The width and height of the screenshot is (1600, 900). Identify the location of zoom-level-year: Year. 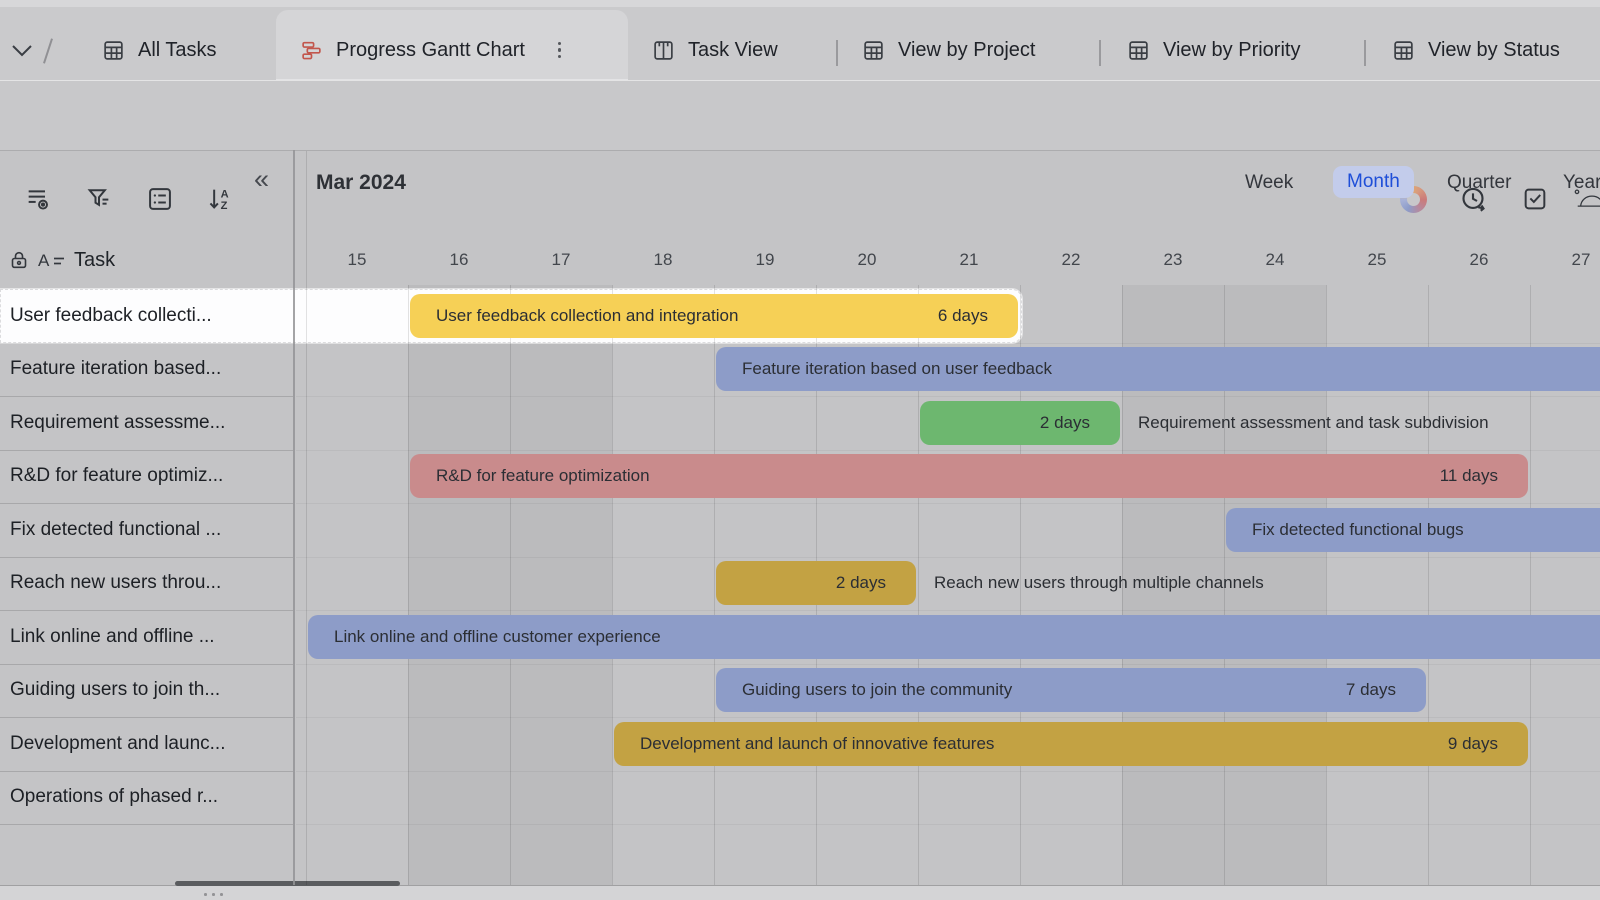
(1581, 182).